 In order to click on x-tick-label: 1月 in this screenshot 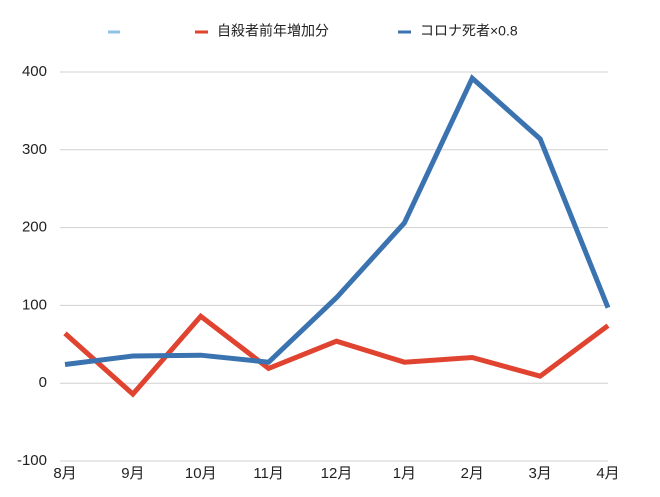, I will do `click(404, 473)`.